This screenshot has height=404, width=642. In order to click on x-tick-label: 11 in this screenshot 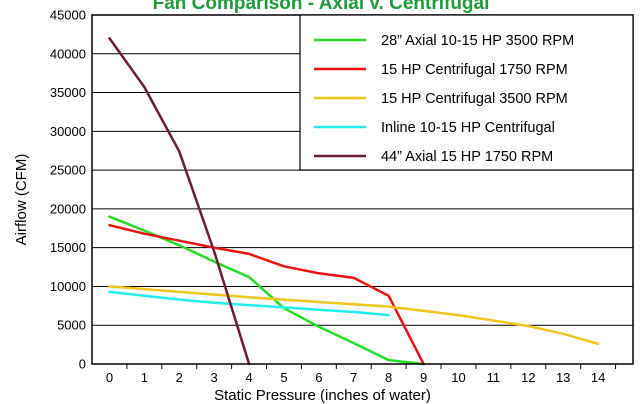, I will do `click(494, 377)`.